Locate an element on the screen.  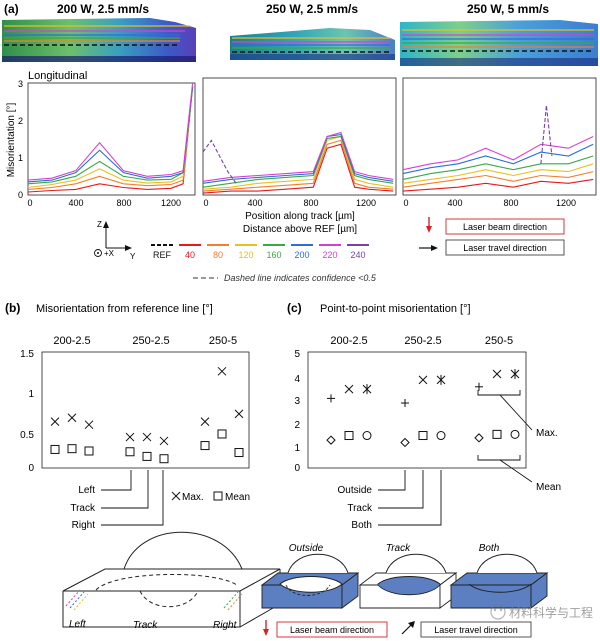
beam-direction-legend is located at coordinates (495, 226).